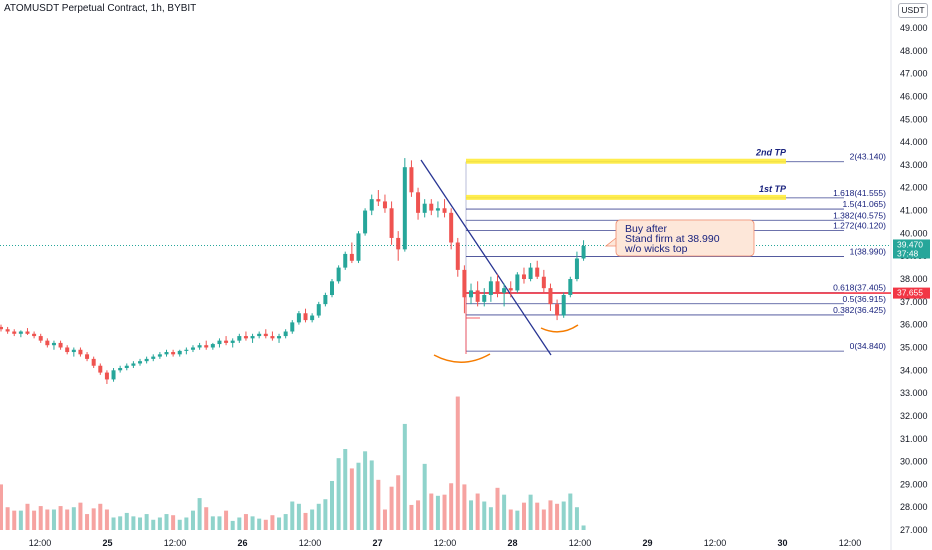 The height and width of the screenshot is (550, 932). I want to click on y-tick-label: 27.000, so click(914, 530).